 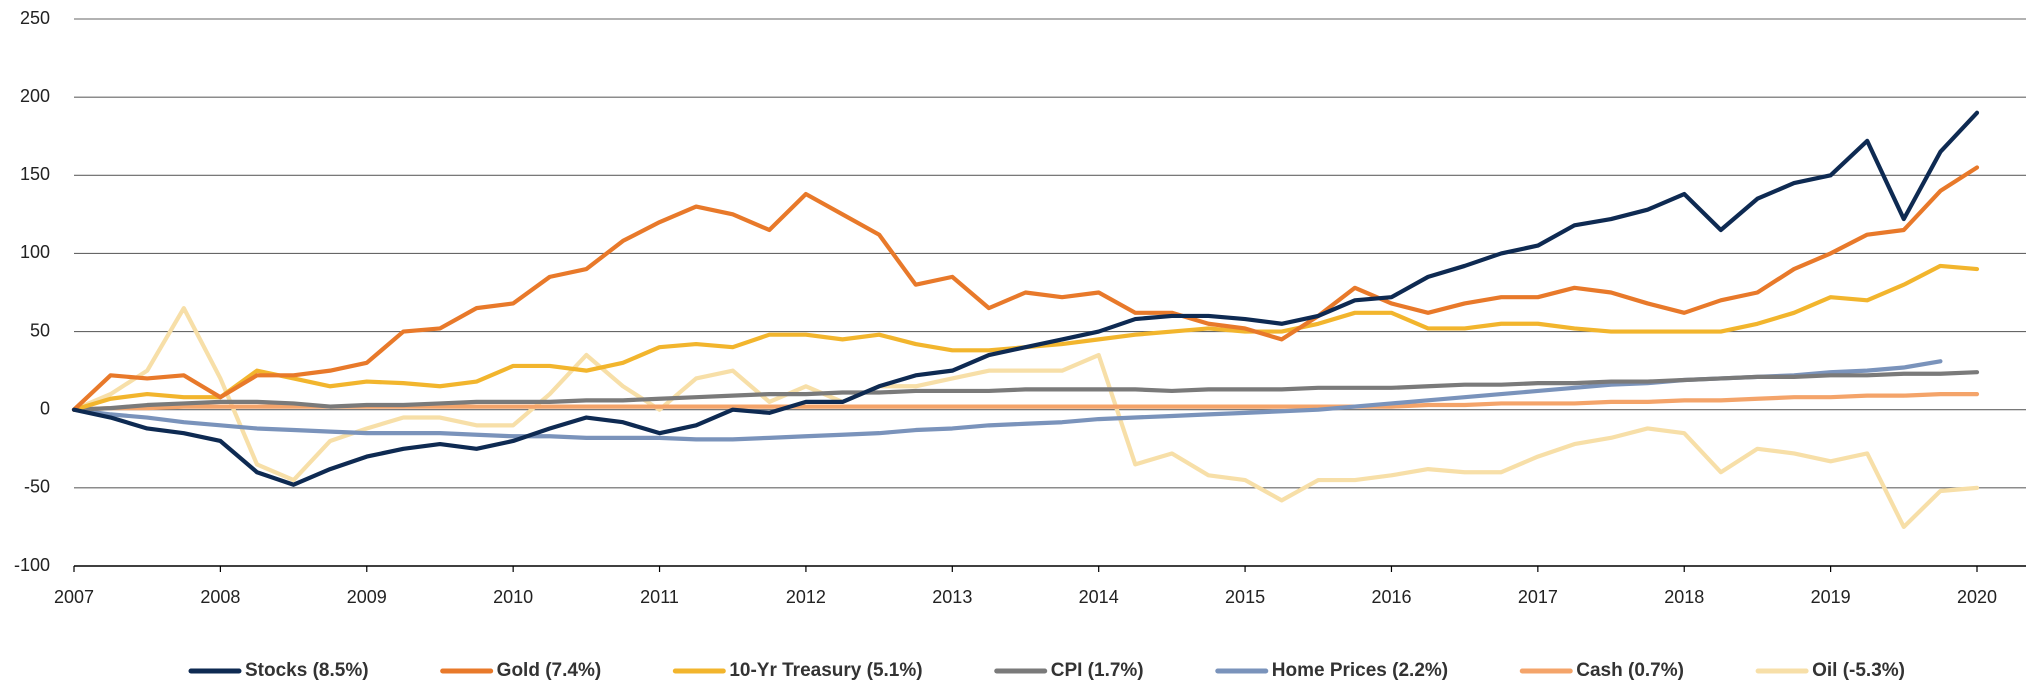 I want to click on legend-label: CPI (1.7%), so click(x=1097, y=670).